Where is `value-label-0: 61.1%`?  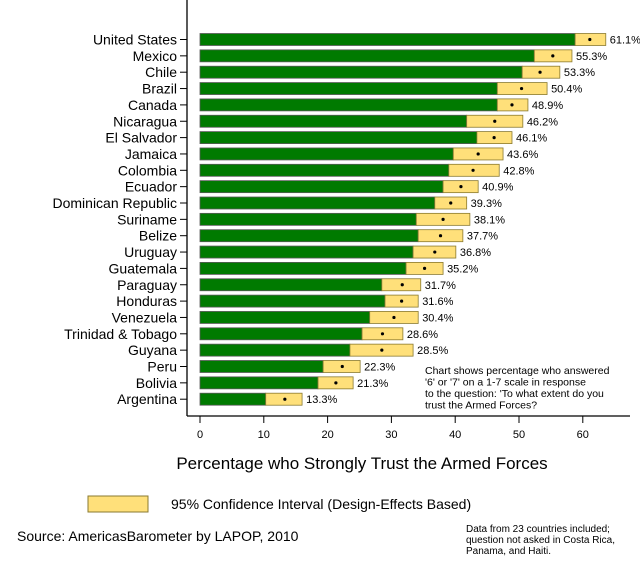 value-label-0: 61.1% is located at coordinates (625, 41).